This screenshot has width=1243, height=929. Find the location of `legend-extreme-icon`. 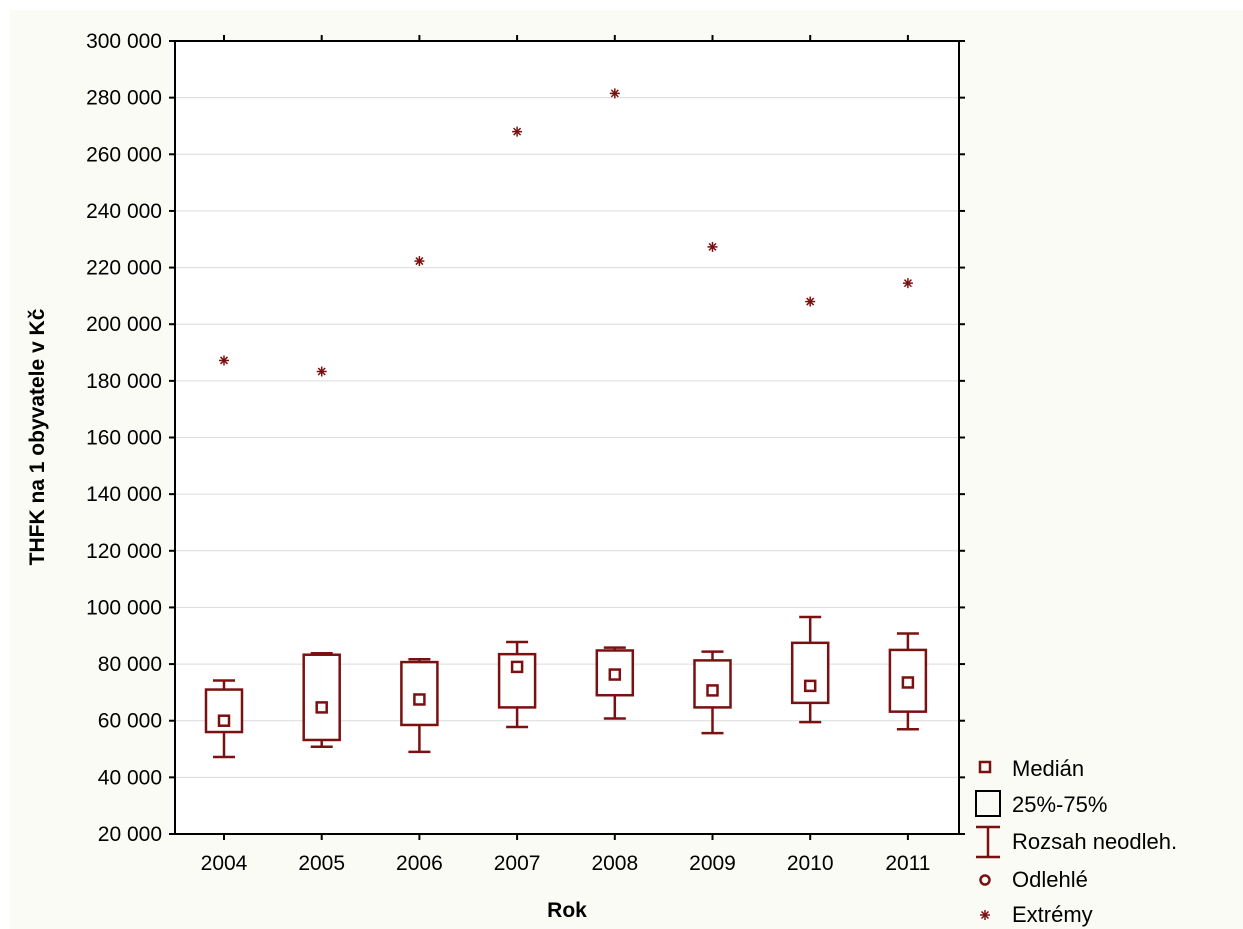

legend-extreme-icon is located at coordinates (985, 915).